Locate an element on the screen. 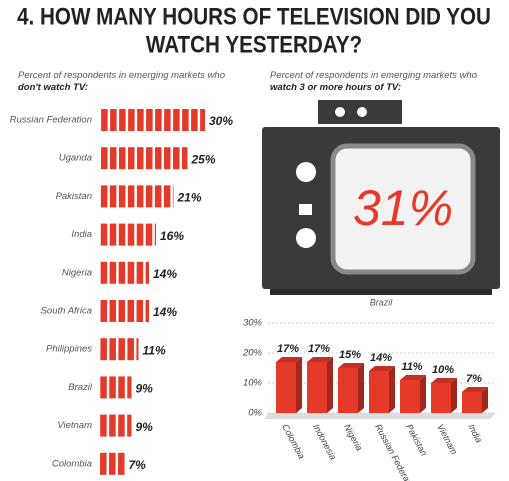 The width and height of the screenshot is (509, 481). category-label: South Africa is located at coordinates (66, 311).